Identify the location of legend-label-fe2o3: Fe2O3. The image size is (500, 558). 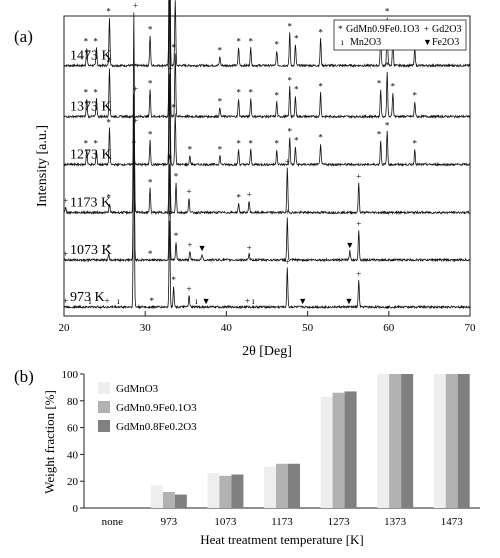
(445, 42).